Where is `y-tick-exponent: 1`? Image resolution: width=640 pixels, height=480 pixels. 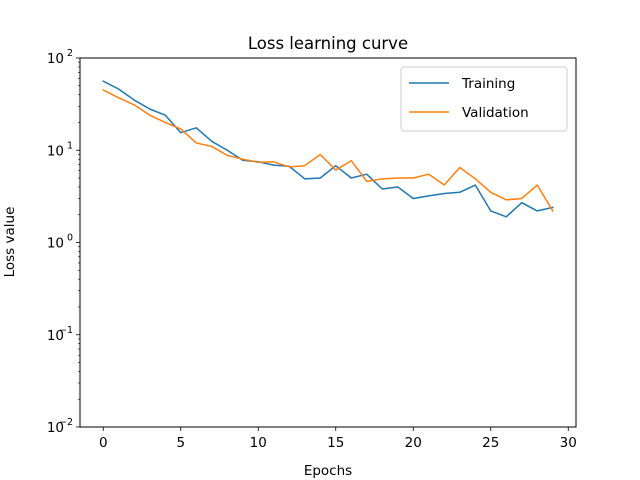
y-tick-exponent: 1 is located at coordinates (70, 145).